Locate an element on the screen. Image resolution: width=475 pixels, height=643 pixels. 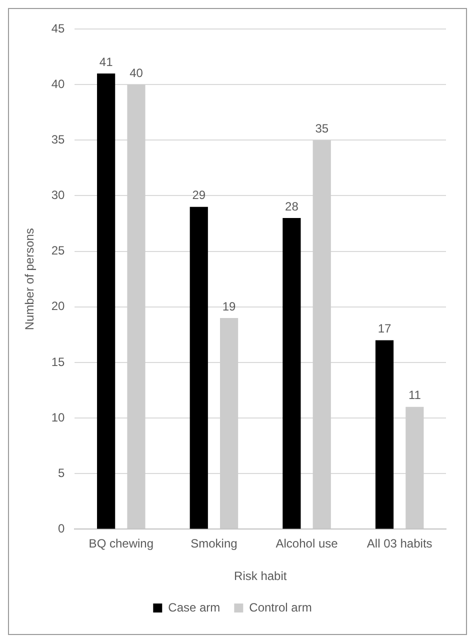
y-tick-label: 25 is located at coordinates (58, 251).